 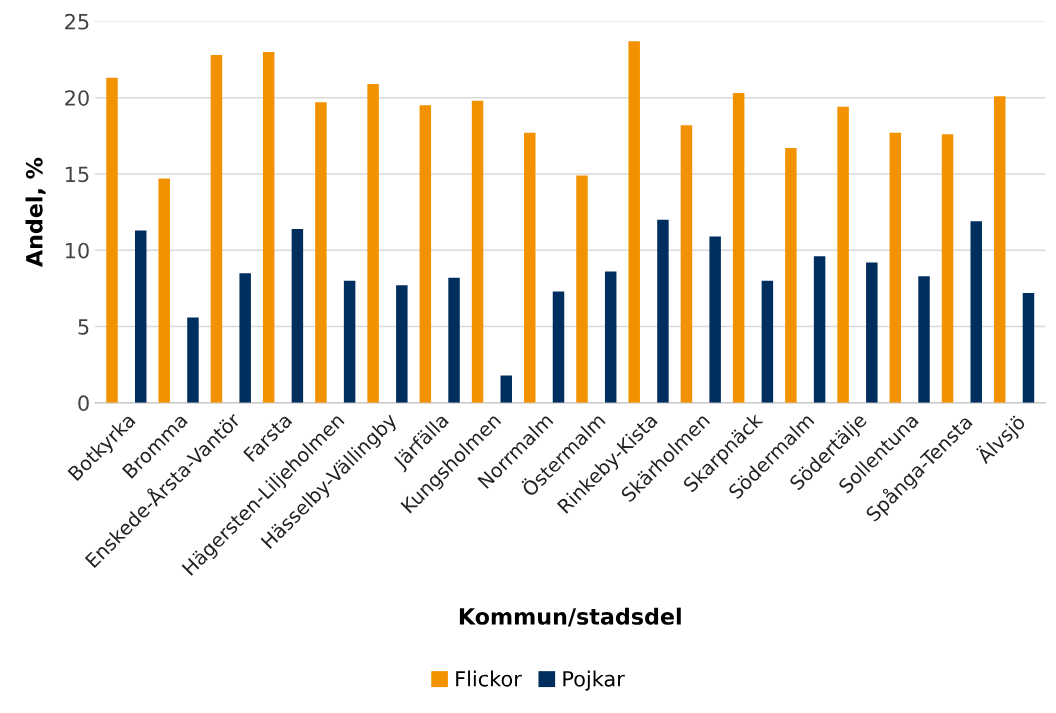 What do you see at coordinates (83, 327) in the screenshot?
I see `y-tick-label: 5` at bounding box center [83, 327].